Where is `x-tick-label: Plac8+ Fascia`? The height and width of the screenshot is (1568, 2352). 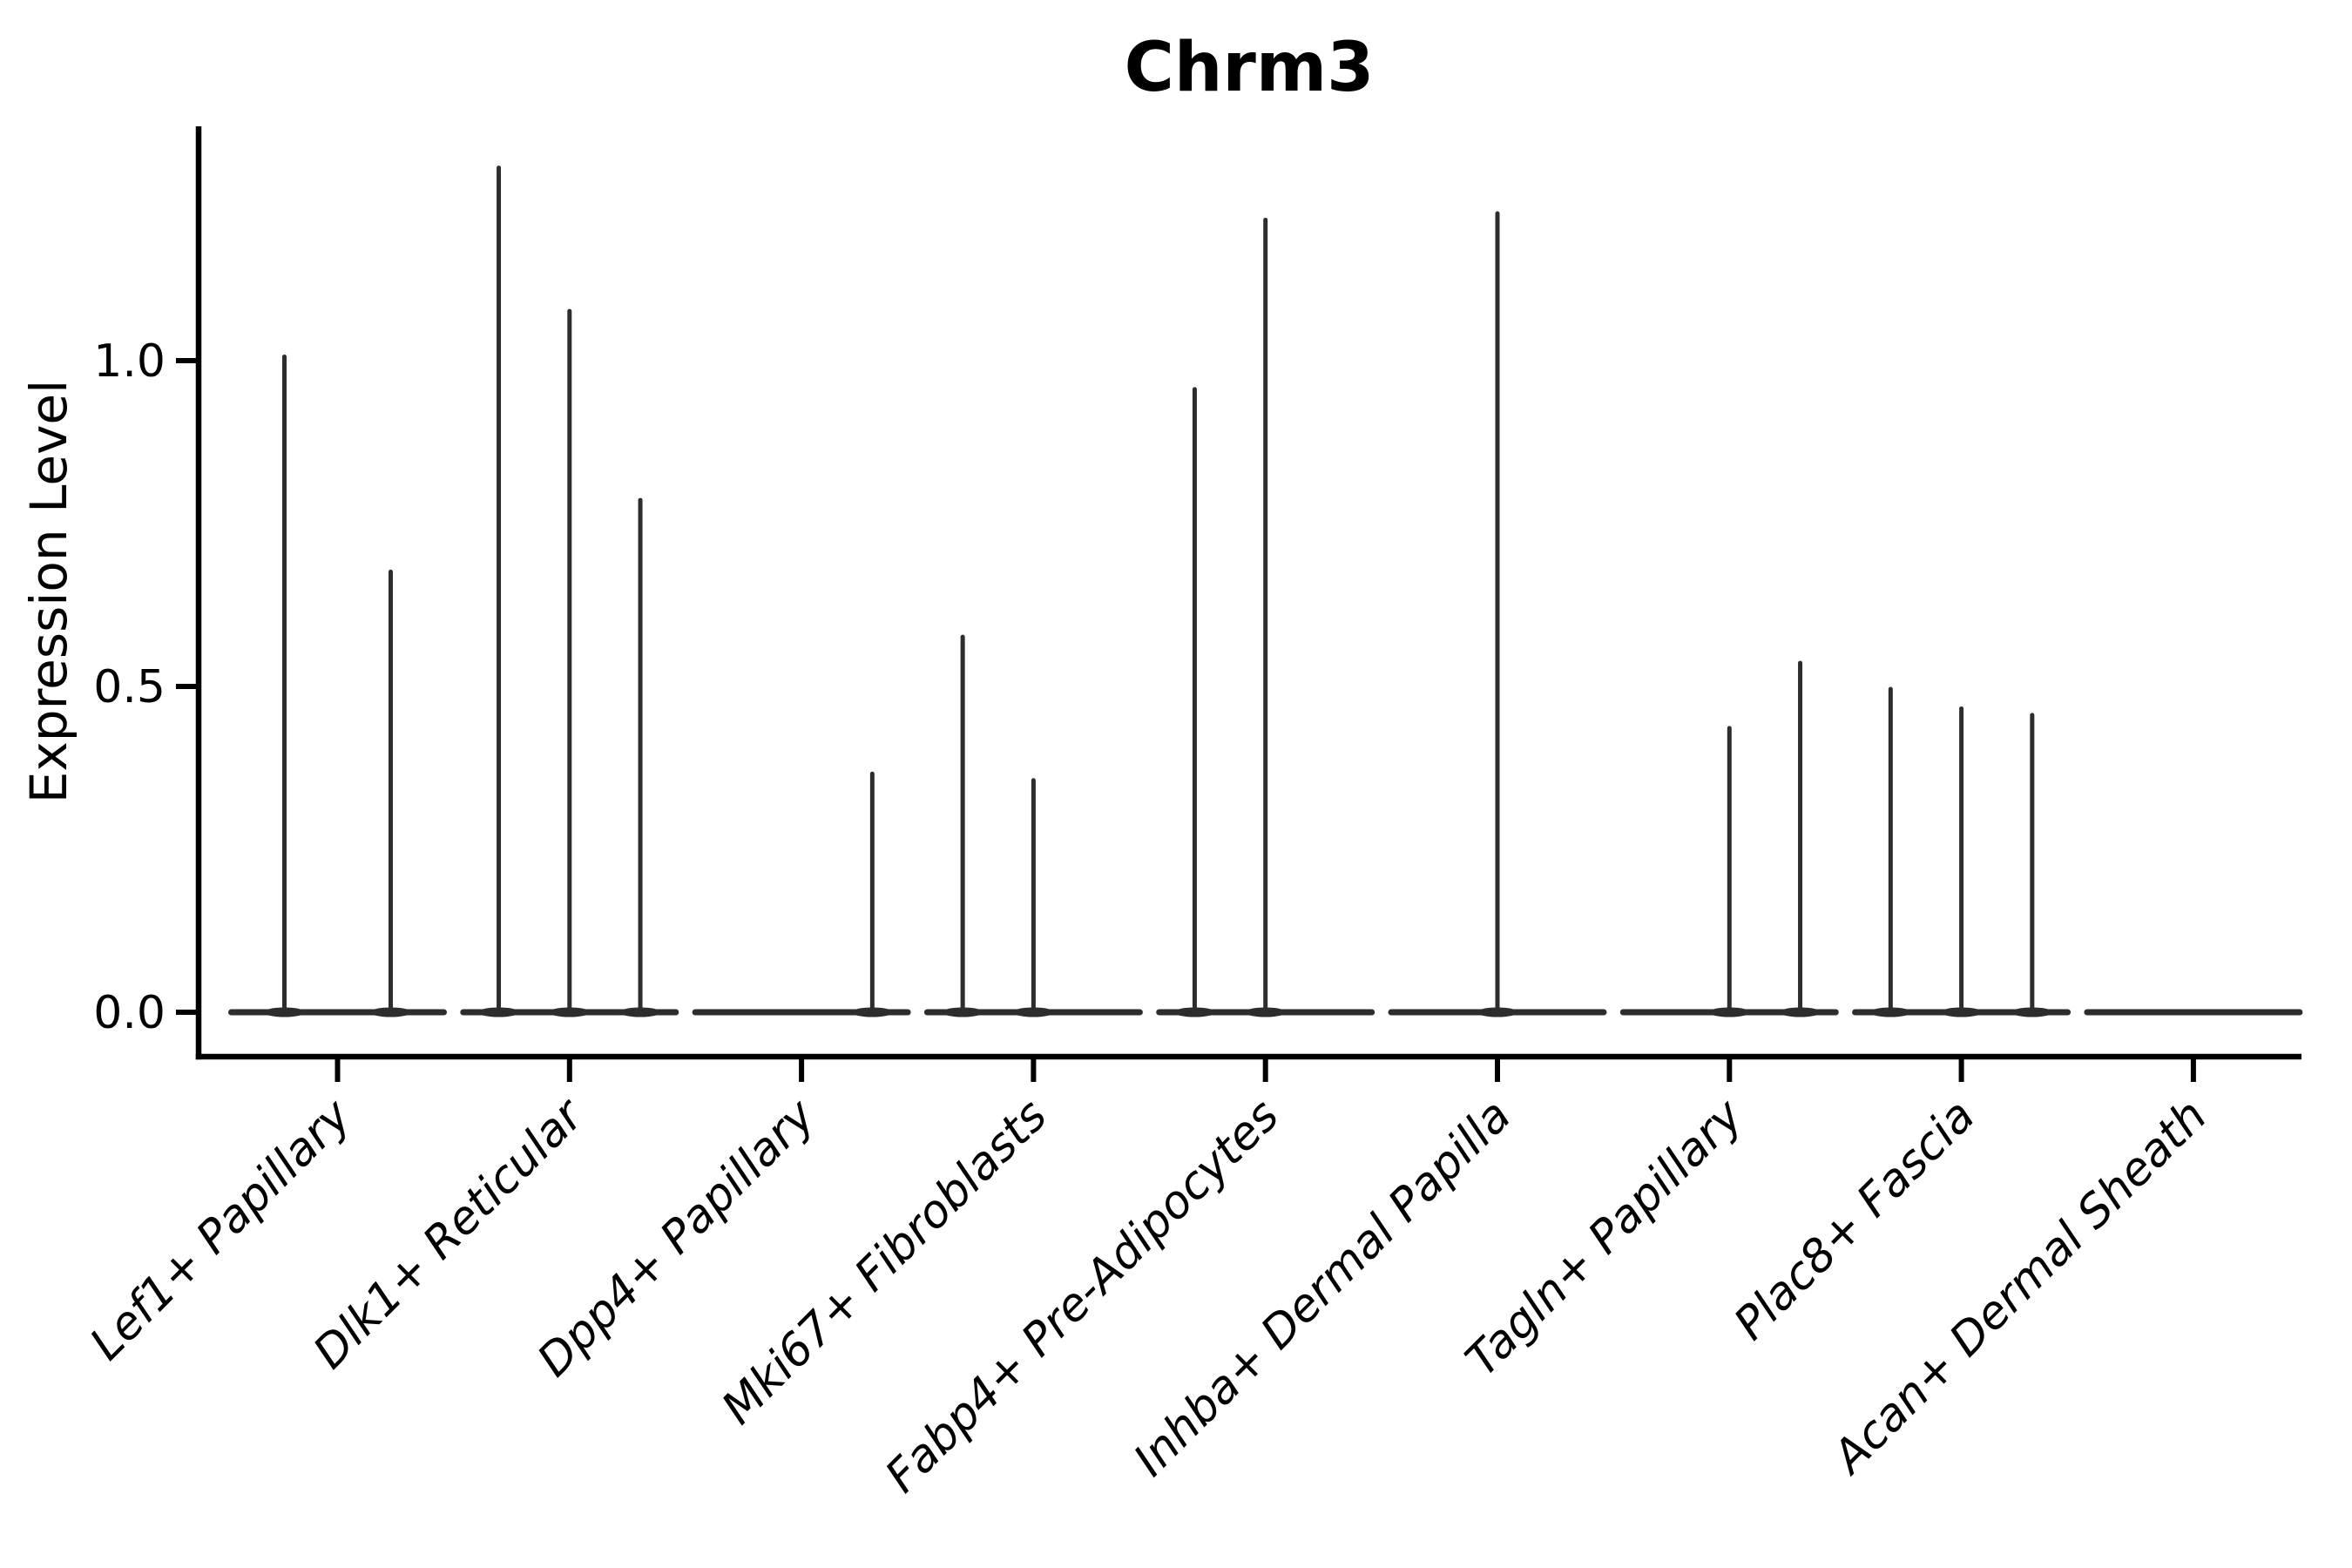
x-tick-label: Plac8+ Fascia is located at coordinates (1855, 1220).